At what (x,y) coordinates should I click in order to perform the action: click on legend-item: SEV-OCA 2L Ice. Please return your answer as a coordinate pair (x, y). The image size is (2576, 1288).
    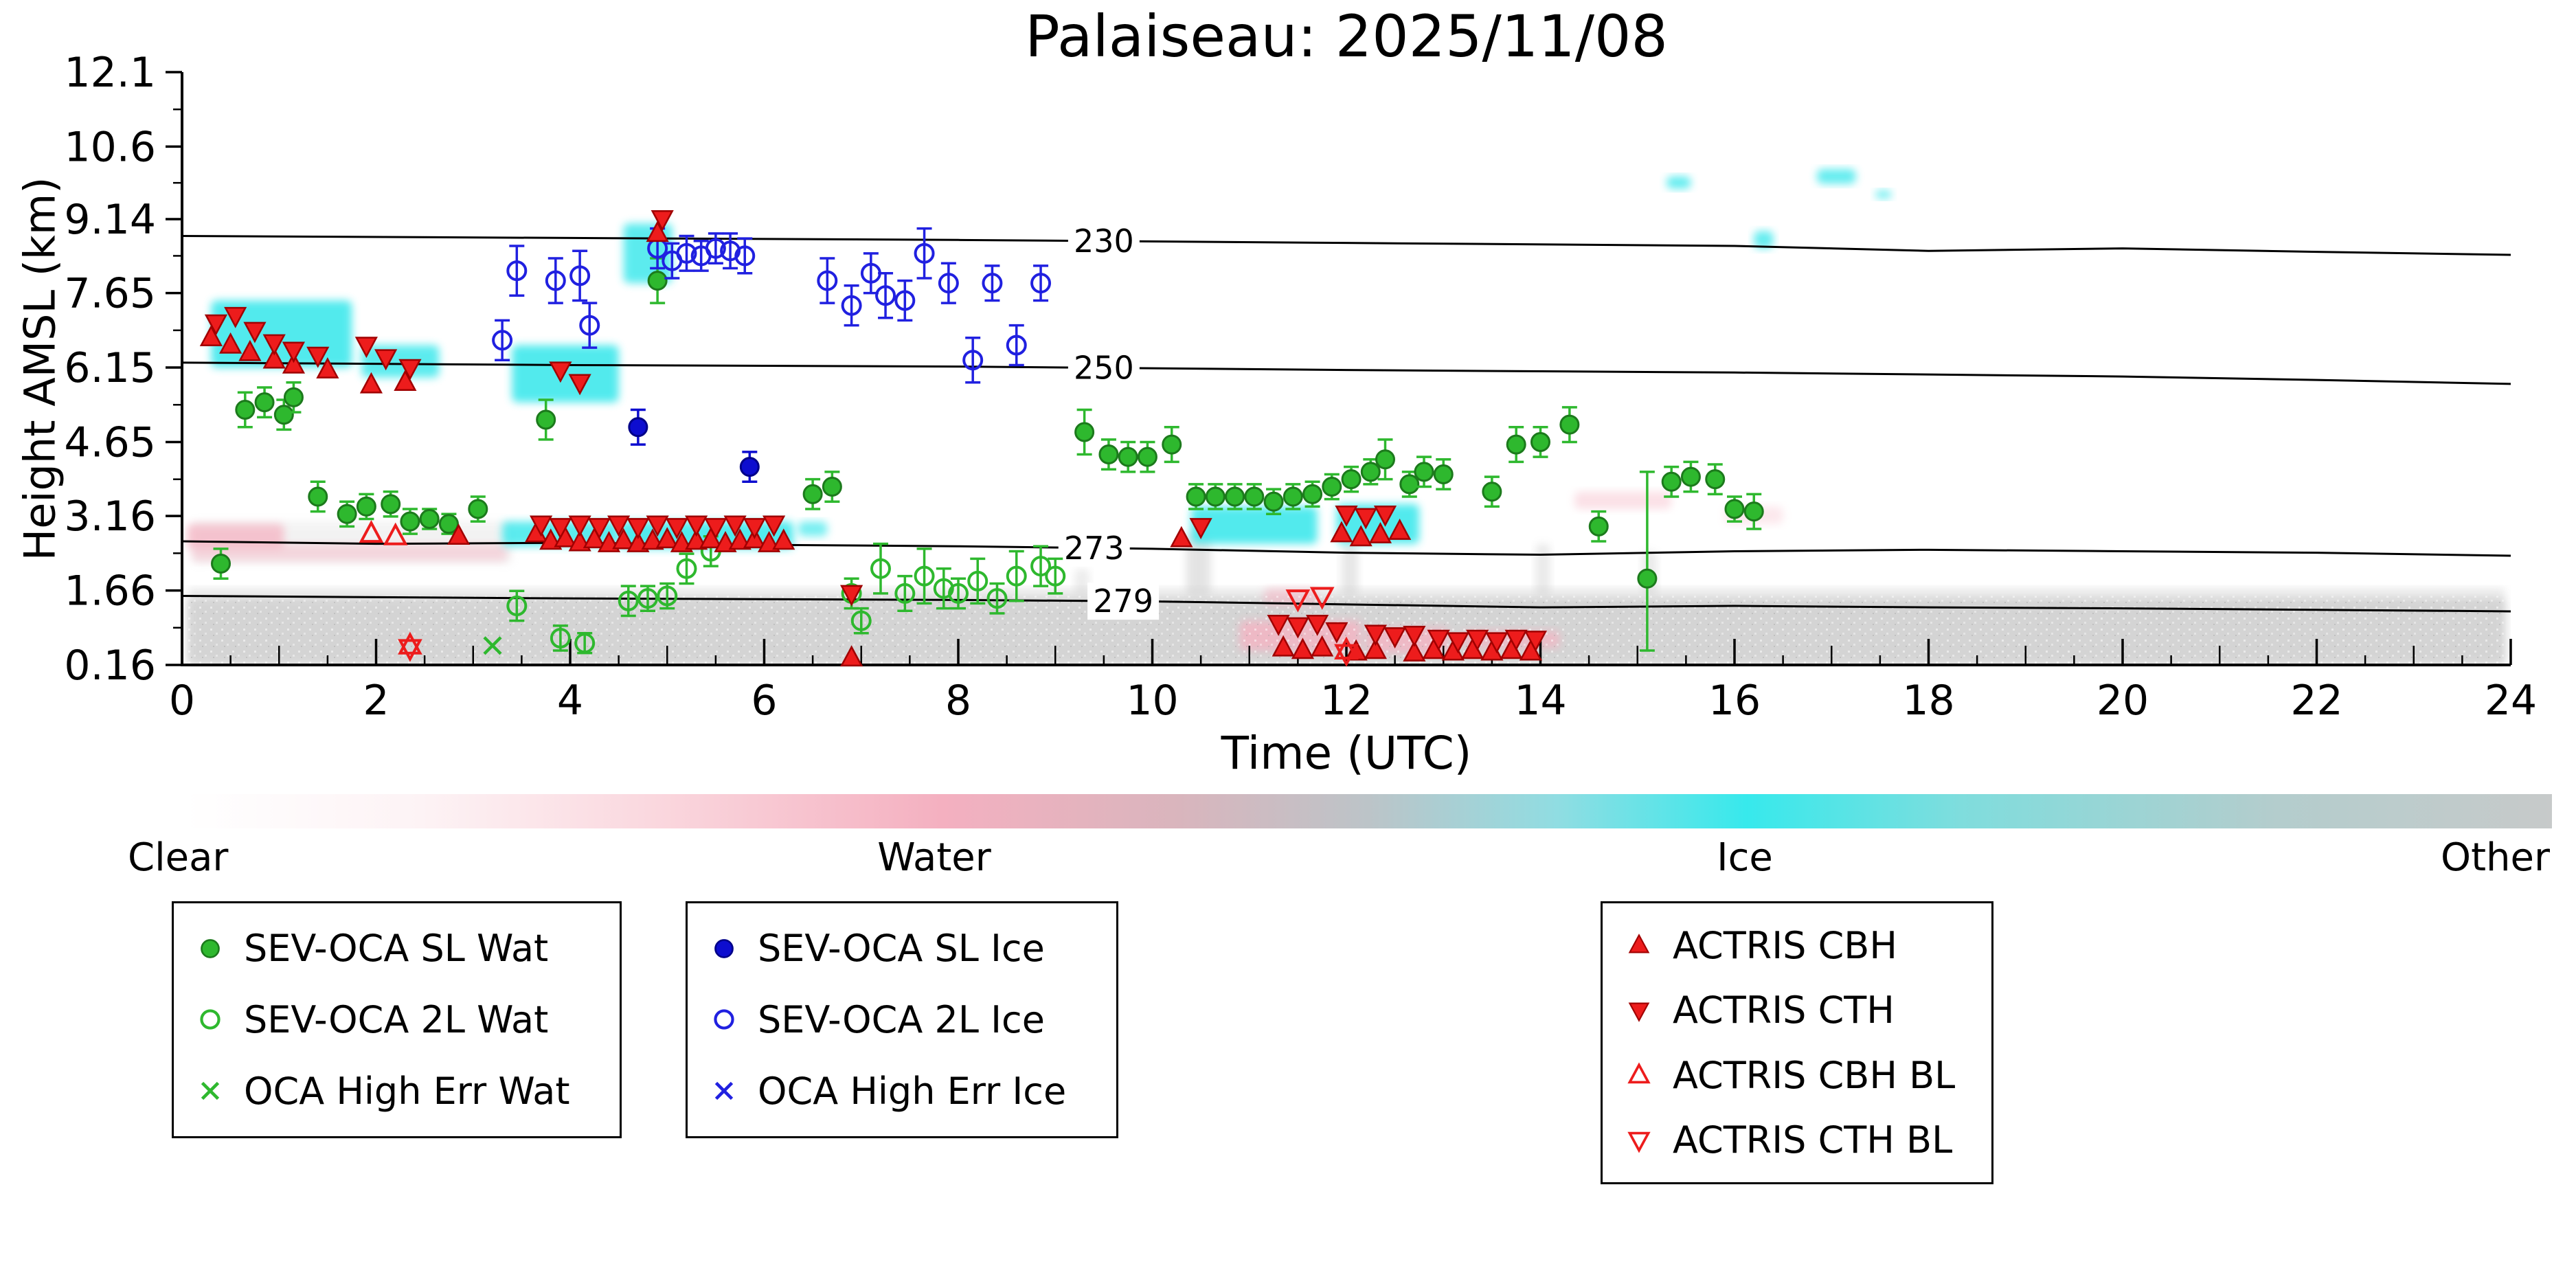
    Looking at the image, I should click on (902, 1019).